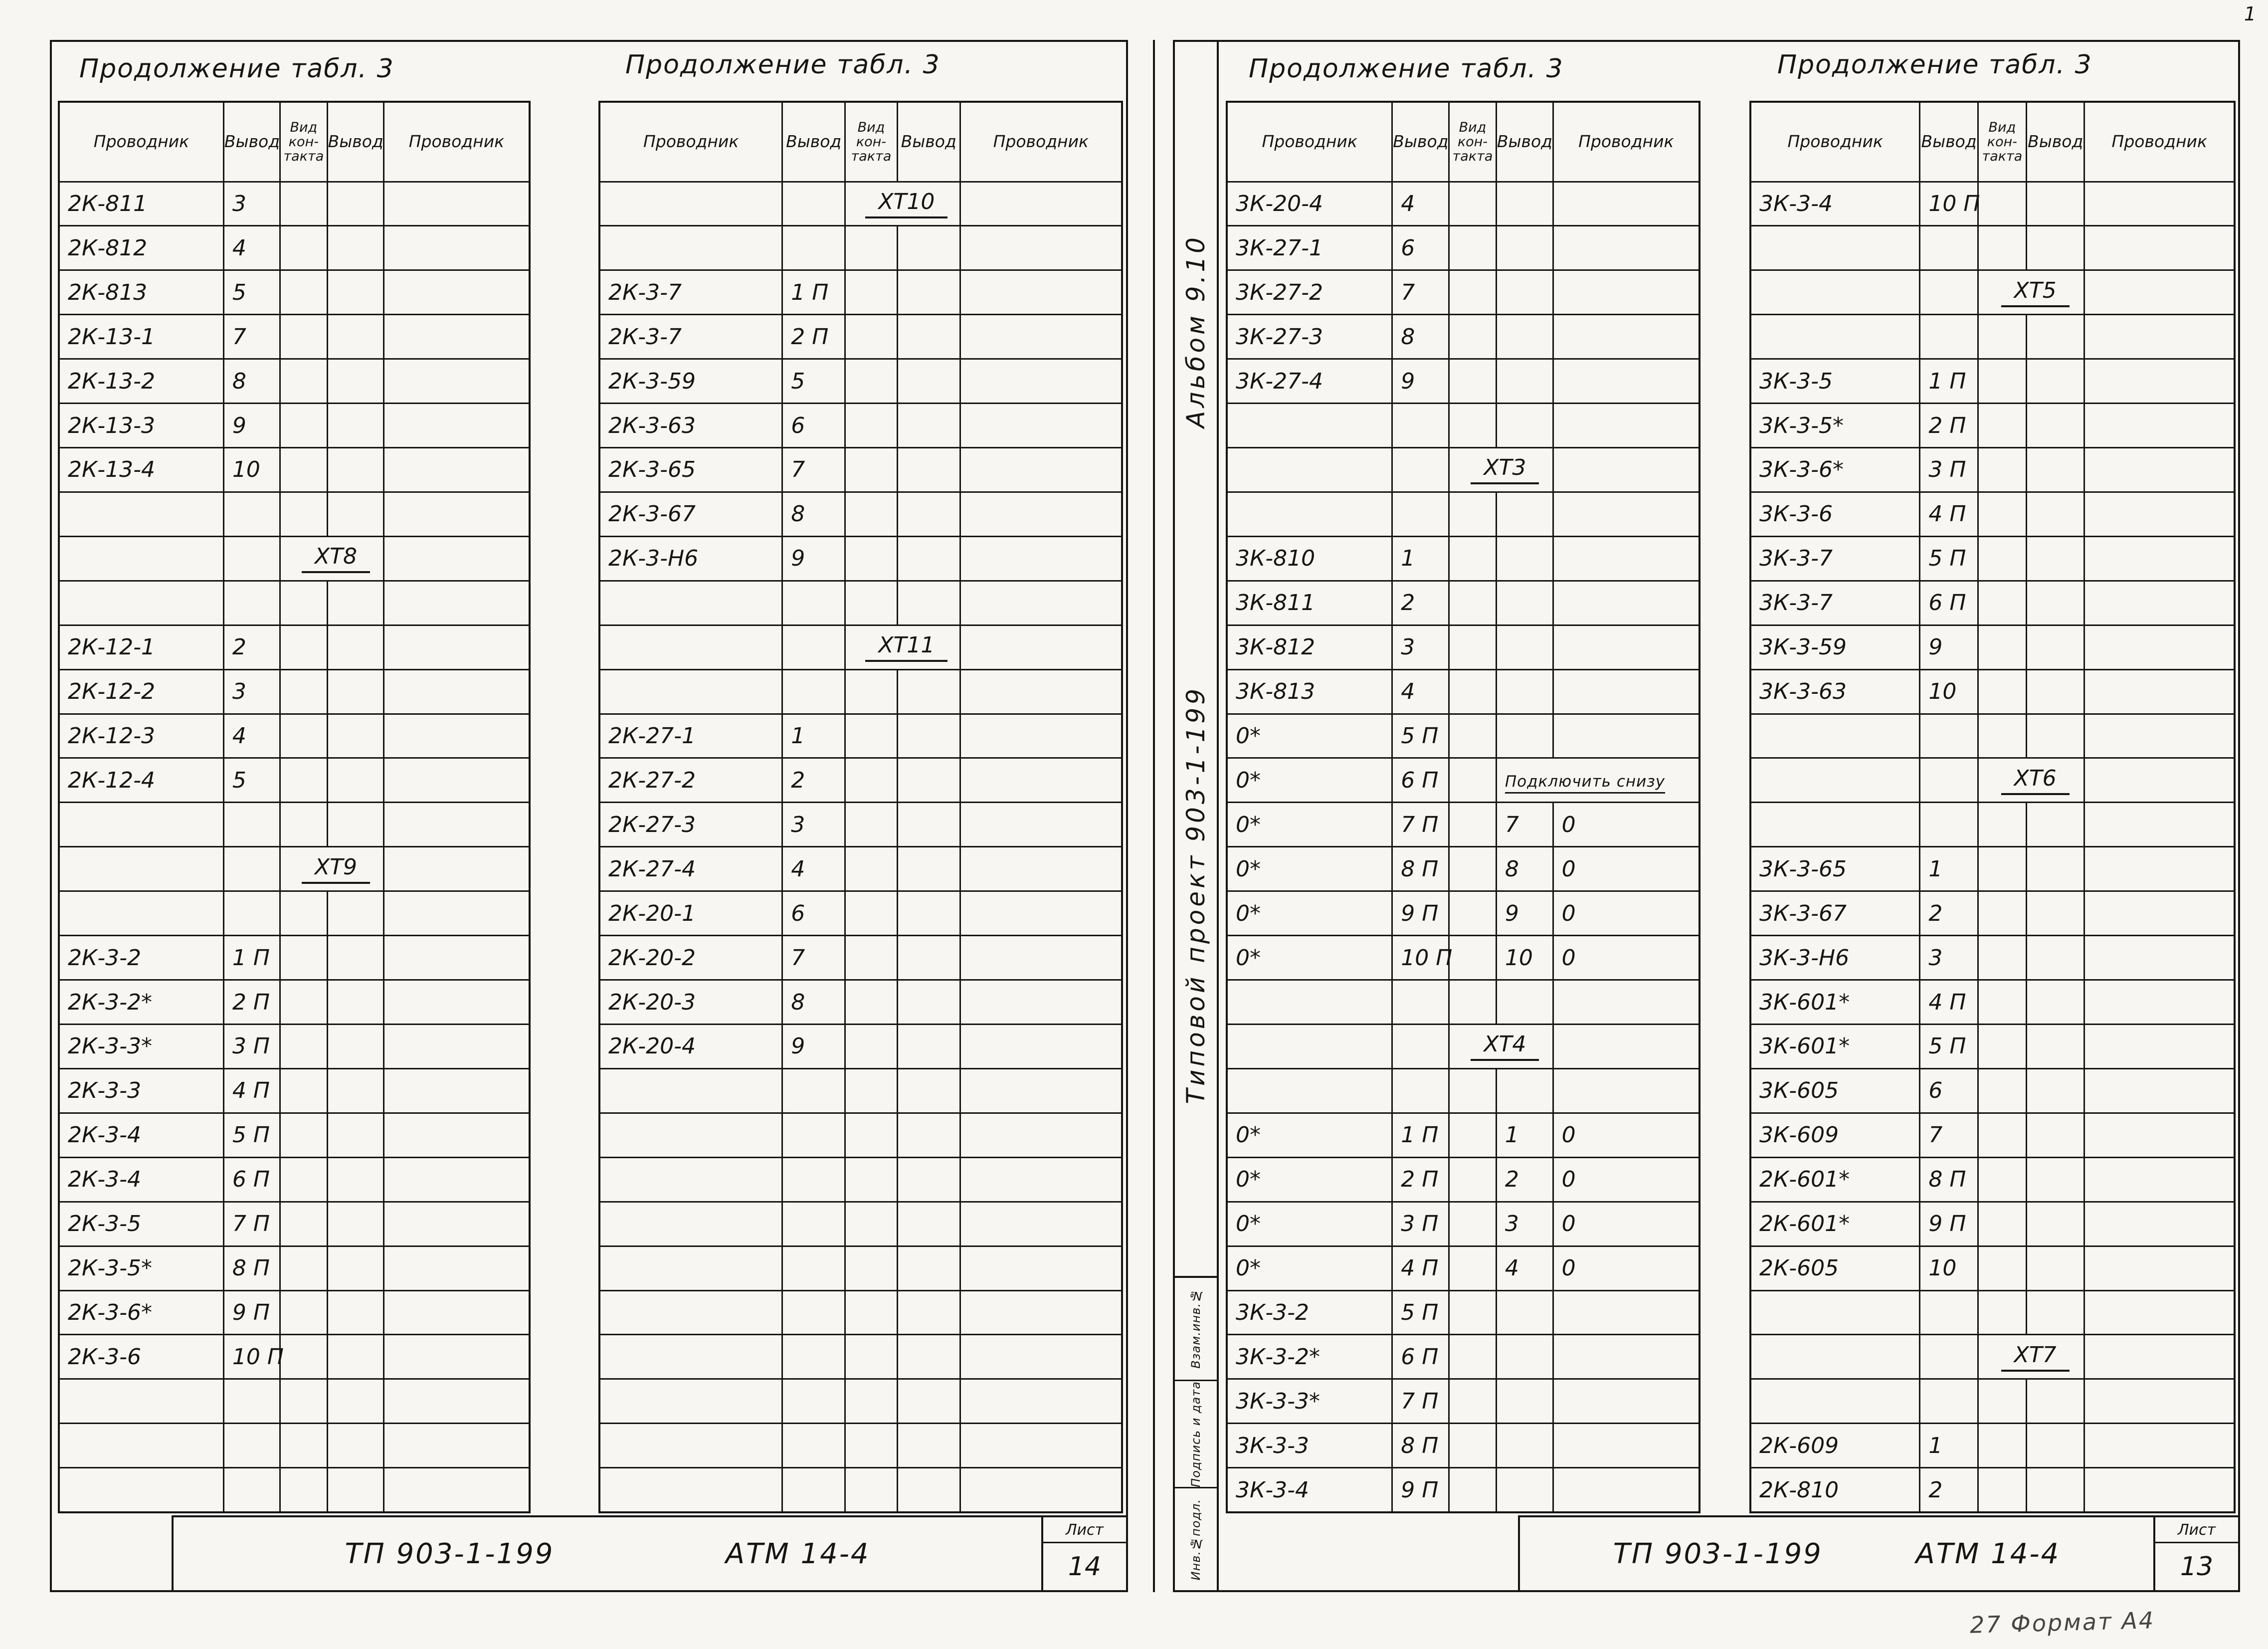 The height and width of the screenshot is (1649, 2268). I want to click on cell: 3К-3-5, so click(1835, 381).